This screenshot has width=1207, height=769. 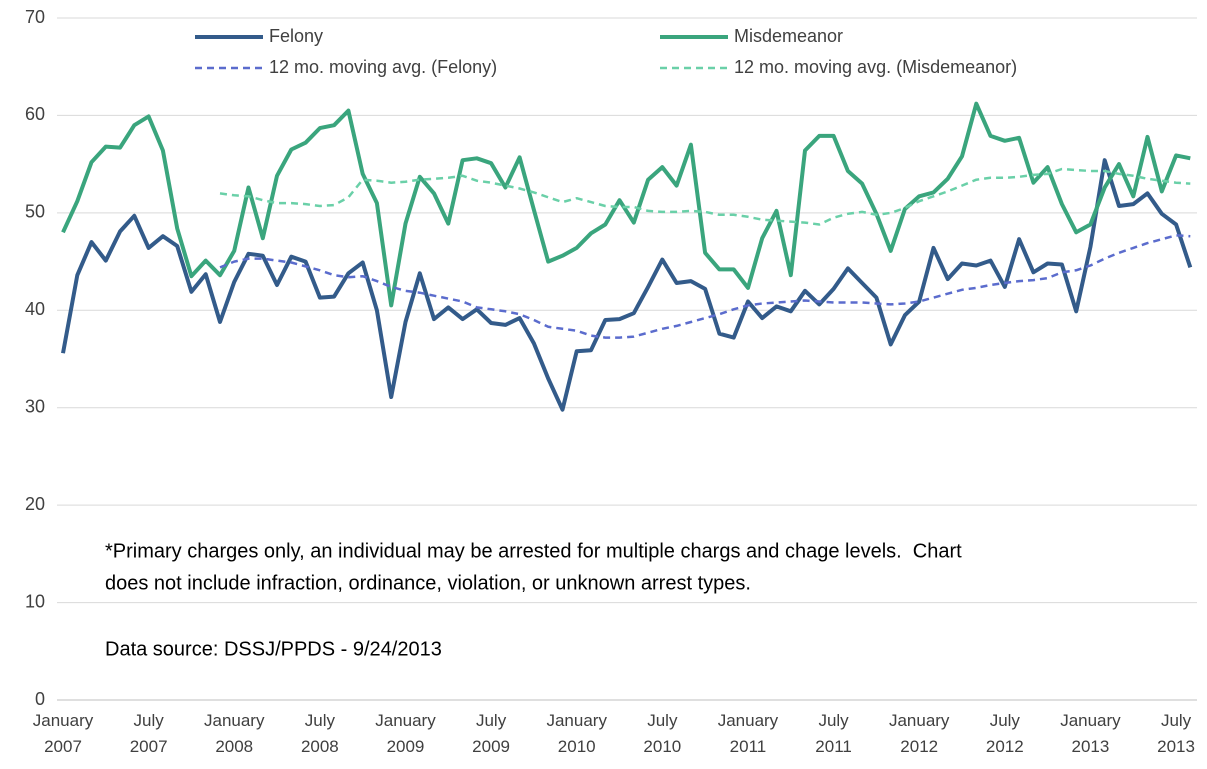 What do you see at coordinates (35, 114) in the screenshot?
I see `y-tick-label: 60` at bounding box center [35, 114].